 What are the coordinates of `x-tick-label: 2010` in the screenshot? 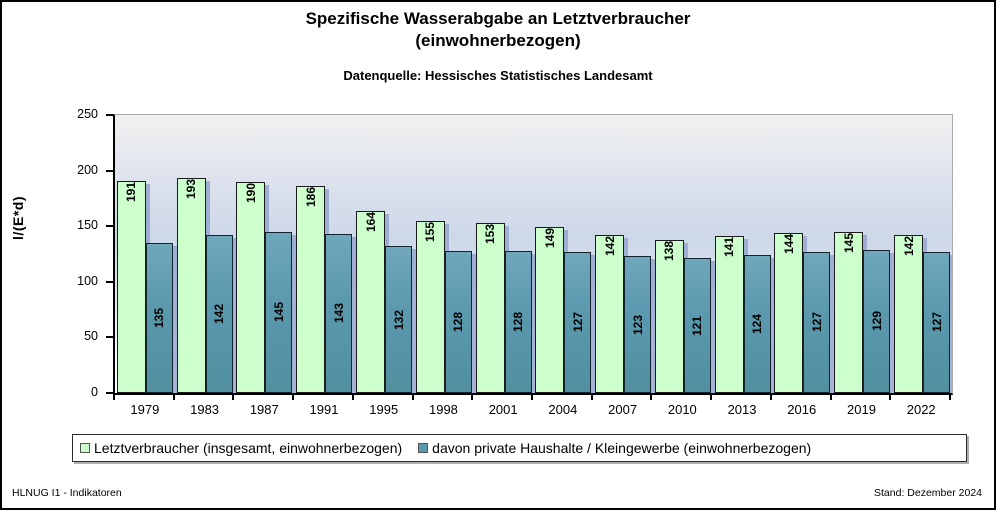 It's located at (682, 409).